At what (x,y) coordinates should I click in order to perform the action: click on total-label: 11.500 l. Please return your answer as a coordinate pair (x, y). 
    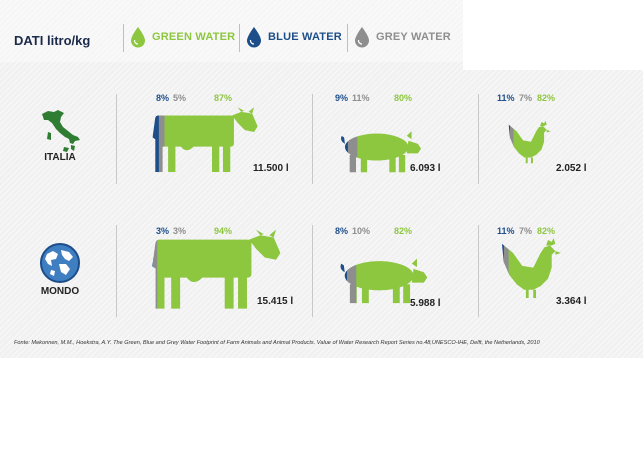
    Looking at the image, I should click on (271, 168).